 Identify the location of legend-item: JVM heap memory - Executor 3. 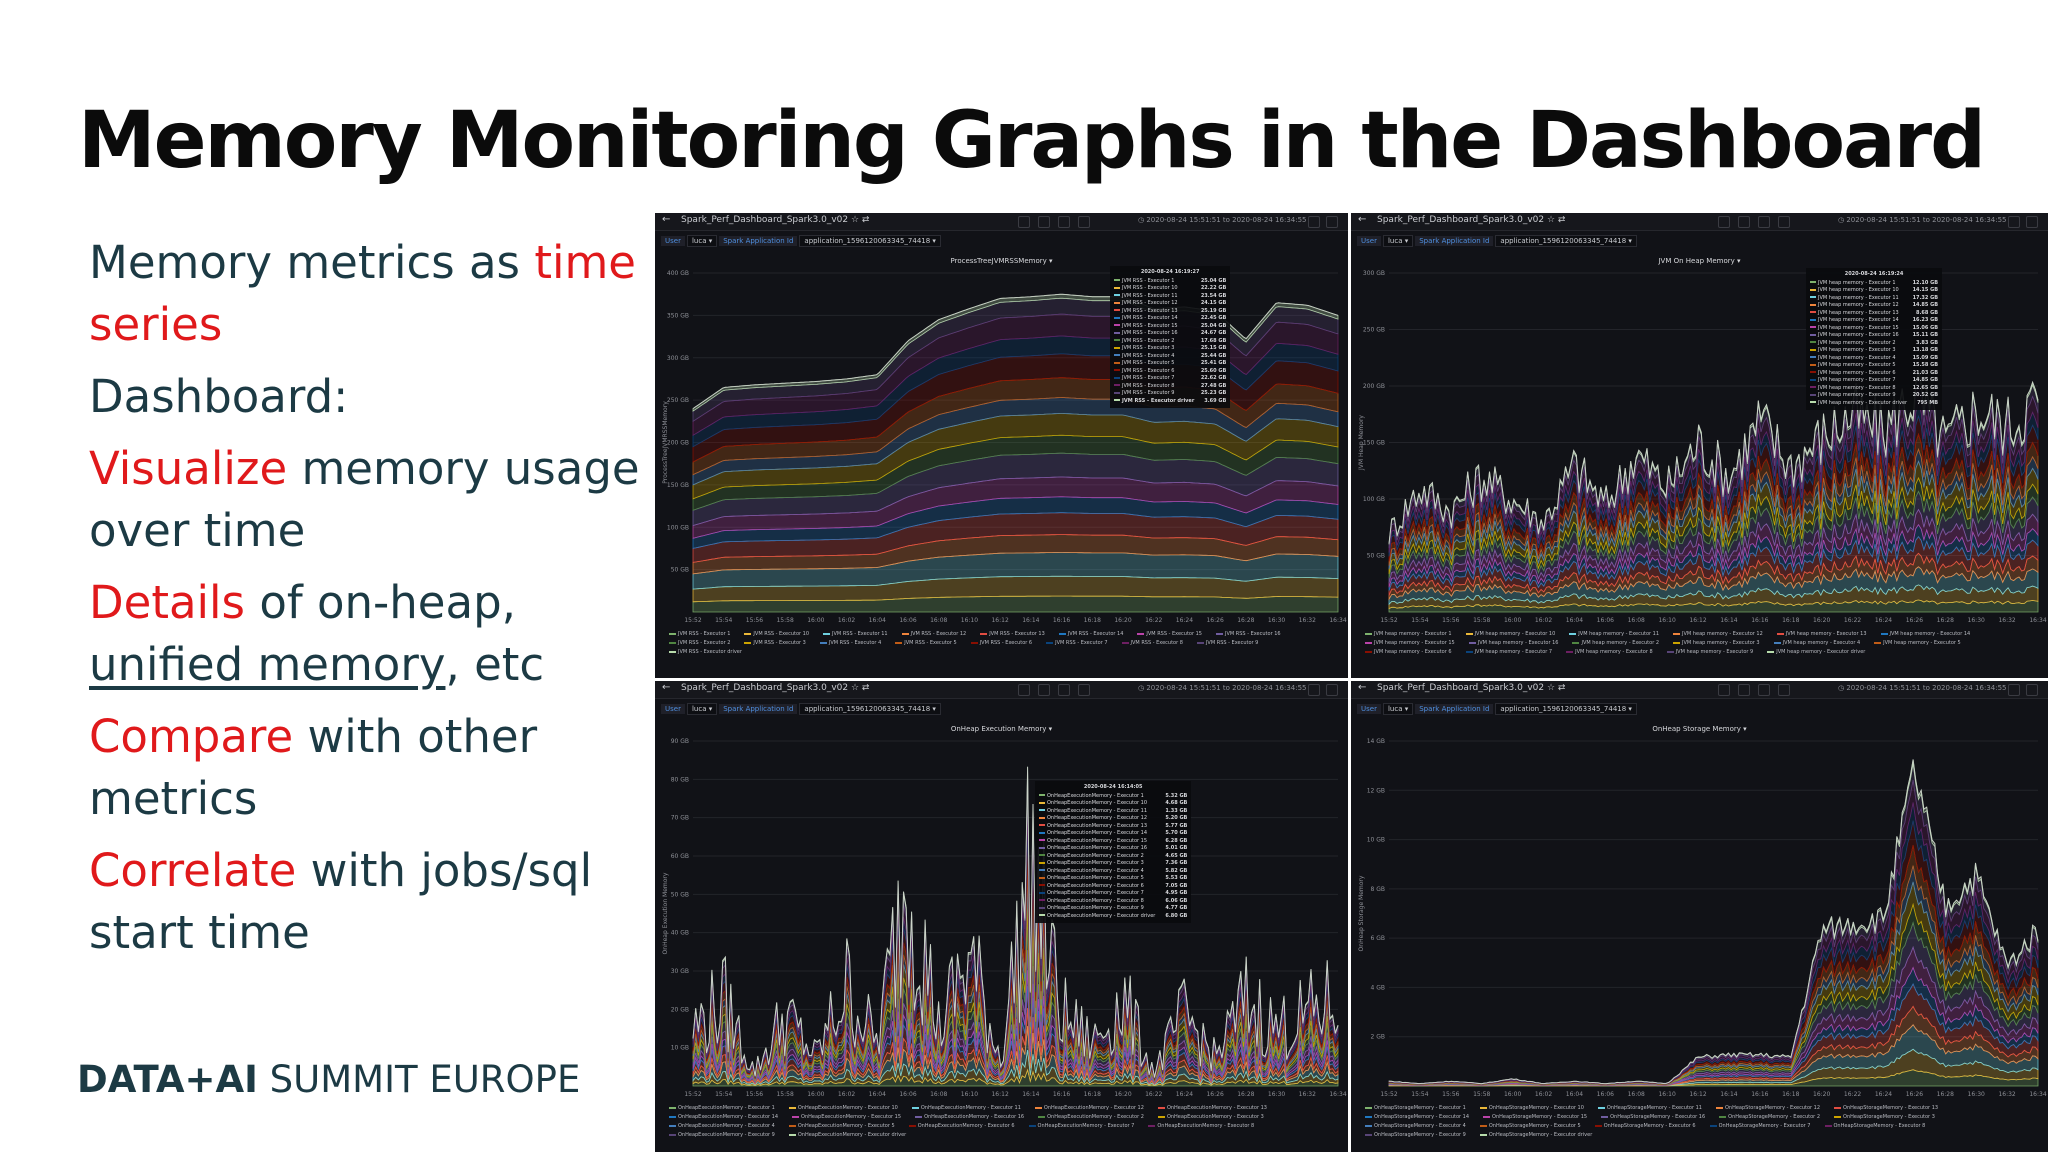
(1716, 643).